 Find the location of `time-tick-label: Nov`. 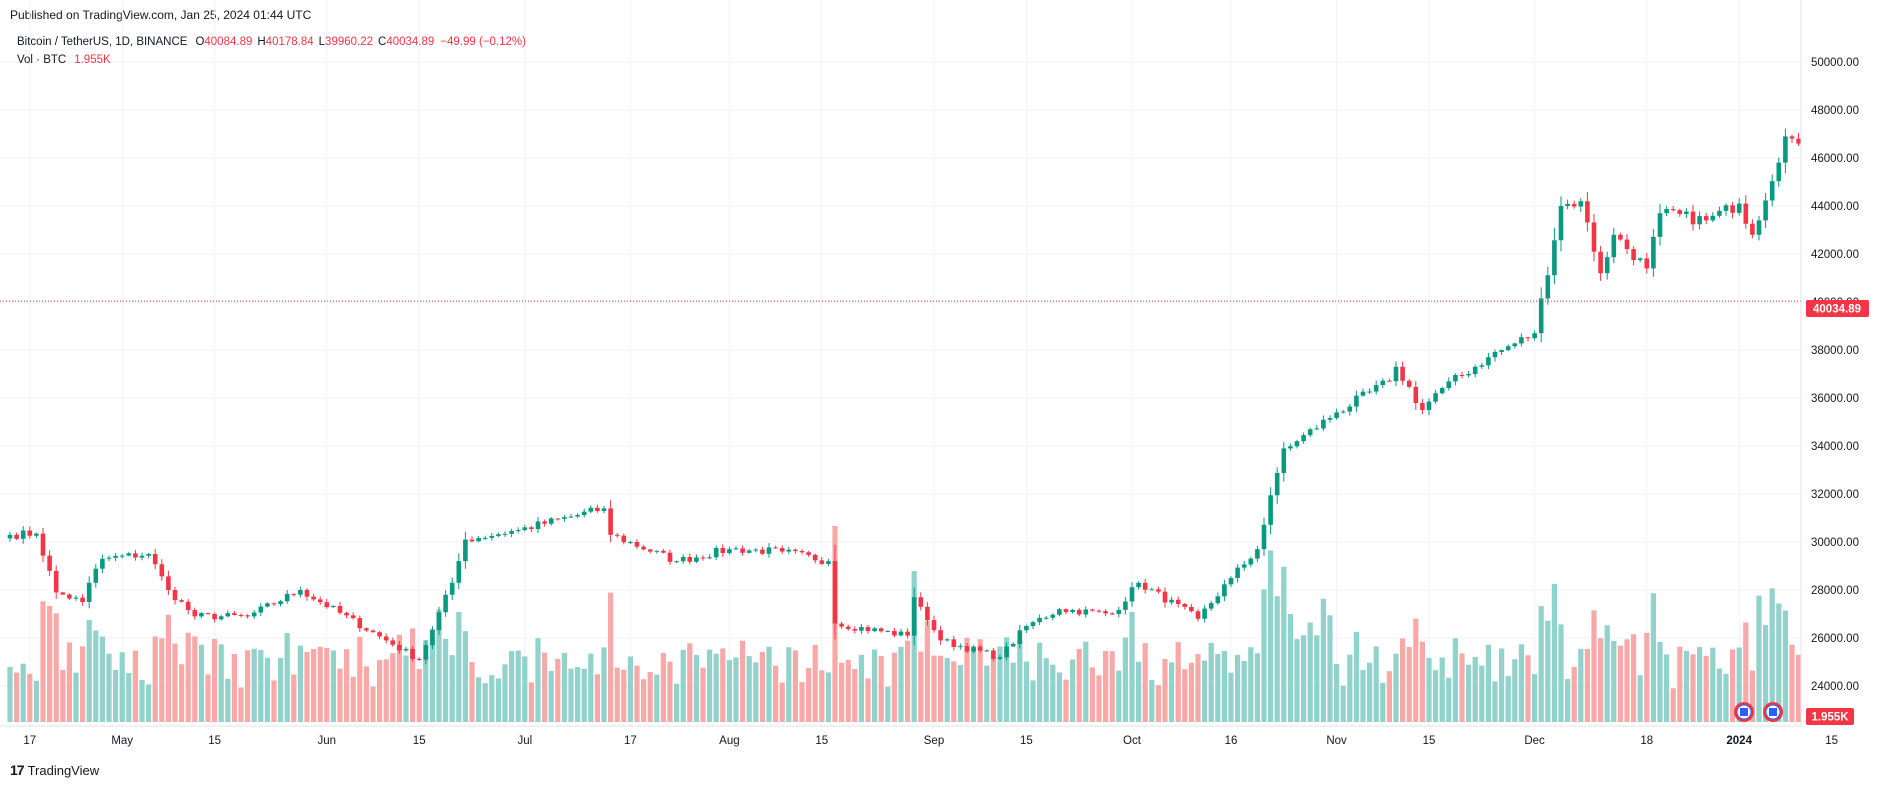

time-tick-label: Nov is located at coordinates (1336, 741).